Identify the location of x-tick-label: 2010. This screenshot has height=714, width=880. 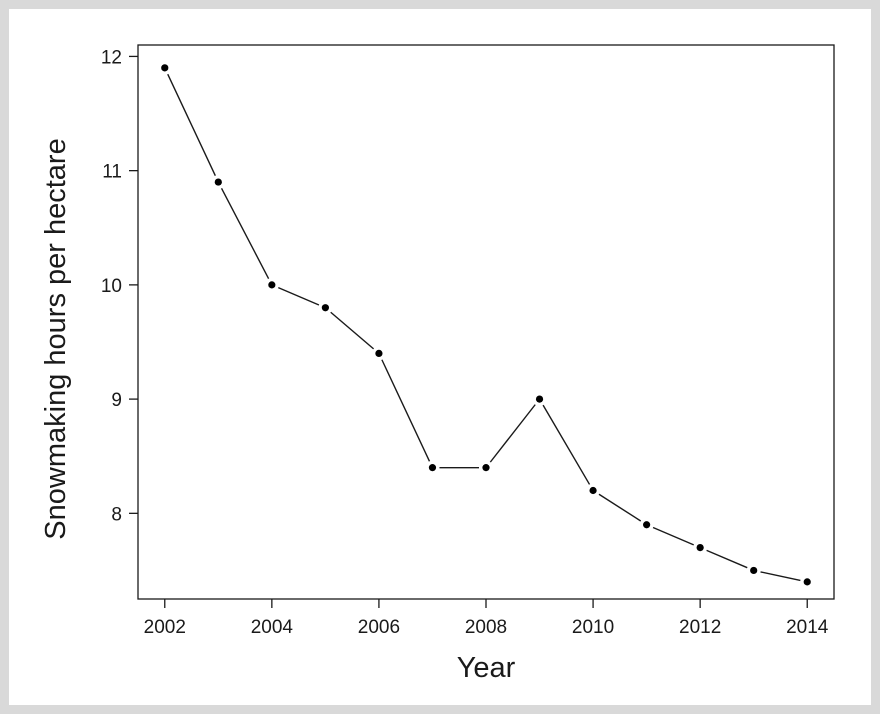
(593, 627).